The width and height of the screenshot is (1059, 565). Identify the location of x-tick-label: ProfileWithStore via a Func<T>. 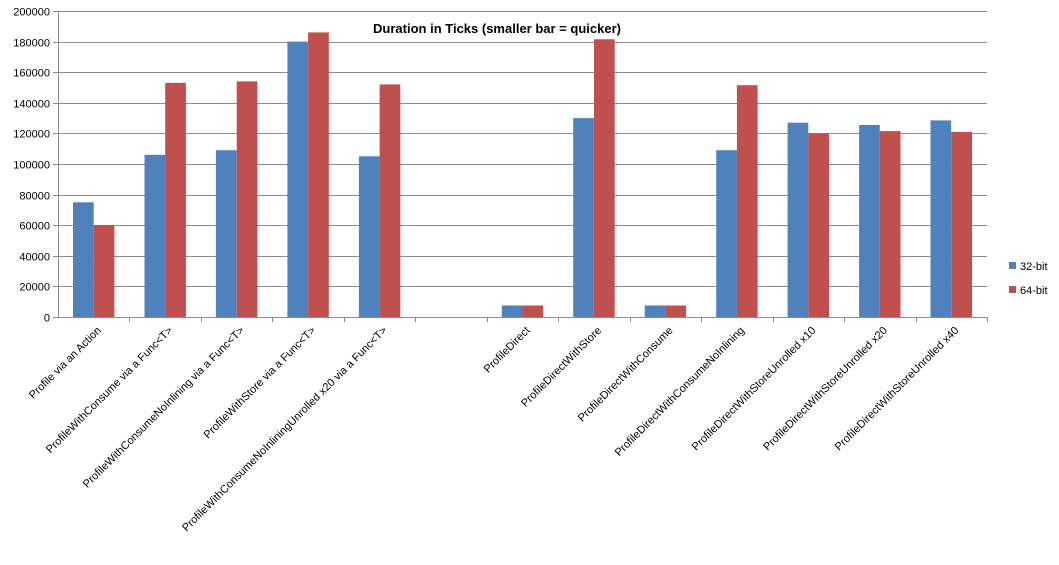
(260, 383).